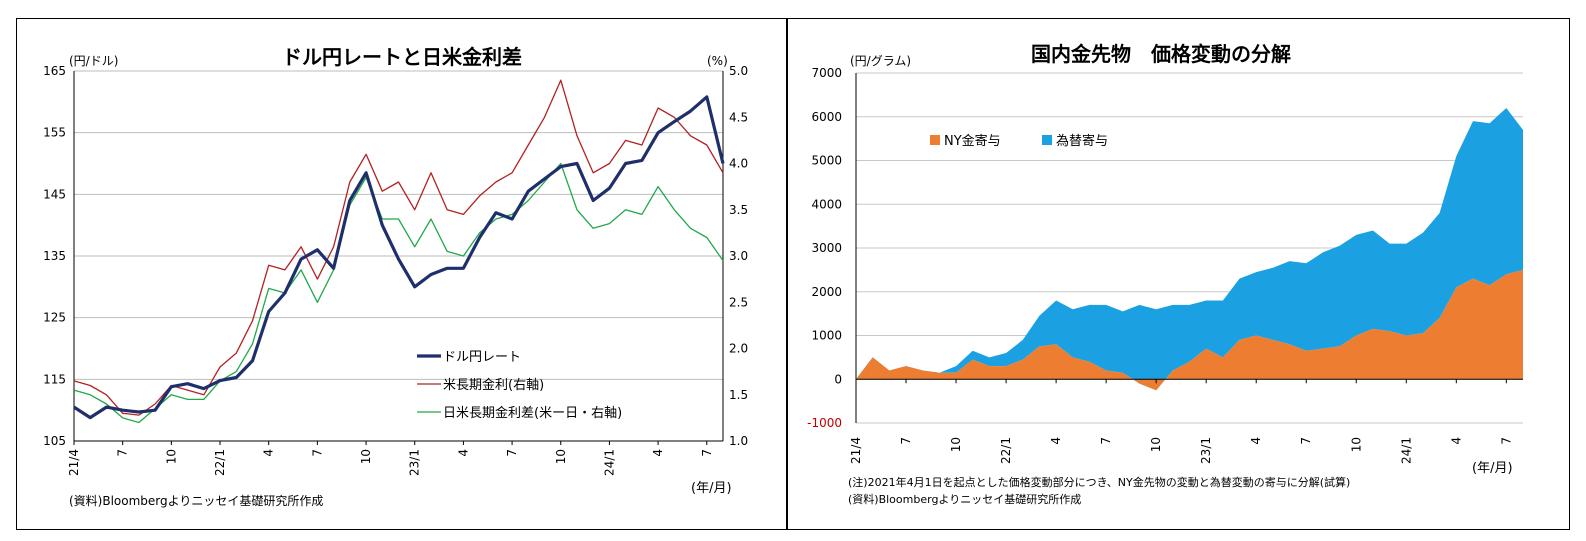  Describe the element at coordinates (826, 117) in the screenshot. I see `y-tick-label: 6000` at that location.